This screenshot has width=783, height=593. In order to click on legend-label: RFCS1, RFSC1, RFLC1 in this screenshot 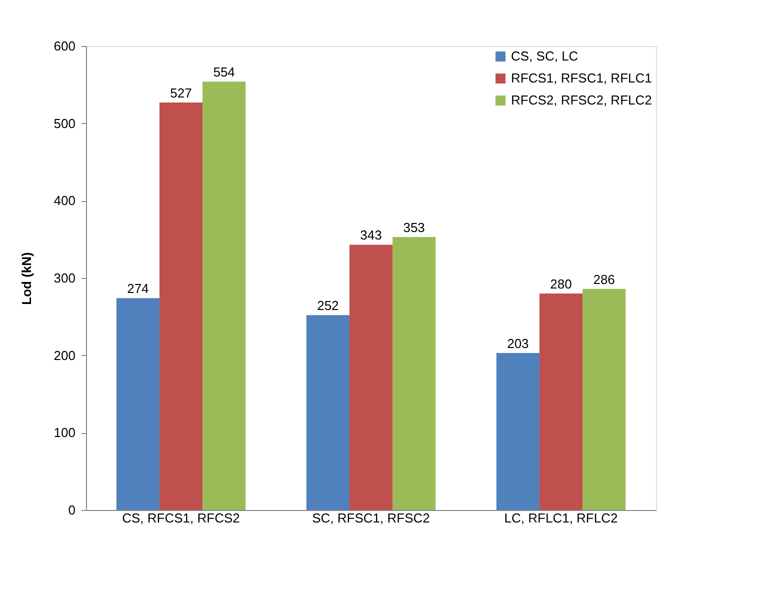, I will do `click(581, 78)`.